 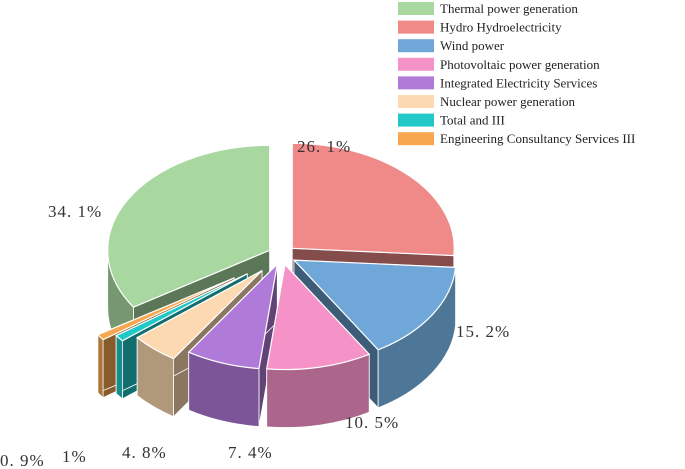 What do you see at coordinates (372, 422) in the screenshot?
I see `value-label: 10. 5%` at bounding box center [372, 422].